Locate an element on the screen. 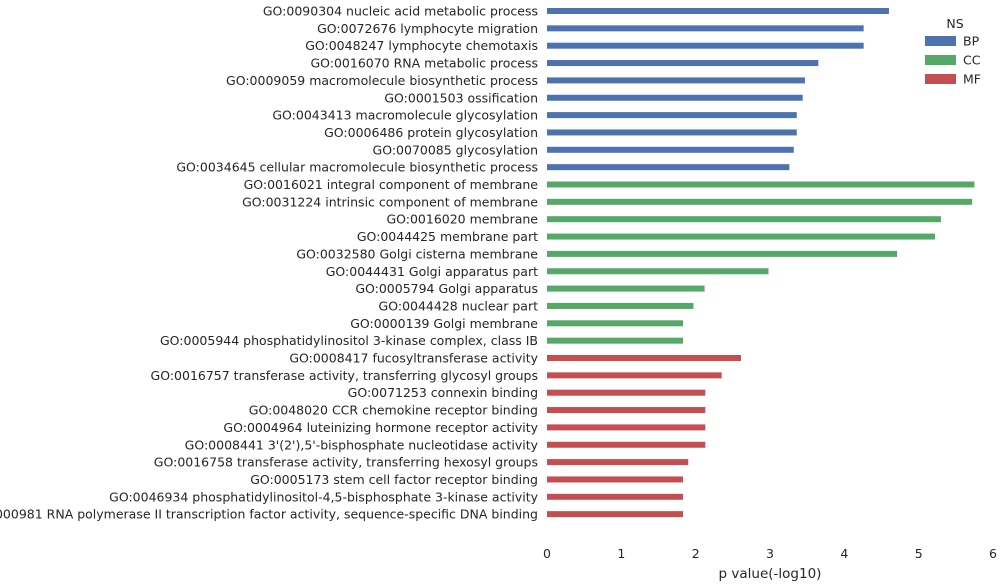  category-label: GO:0044428 nuclear part is located at coordinates (459, 305).